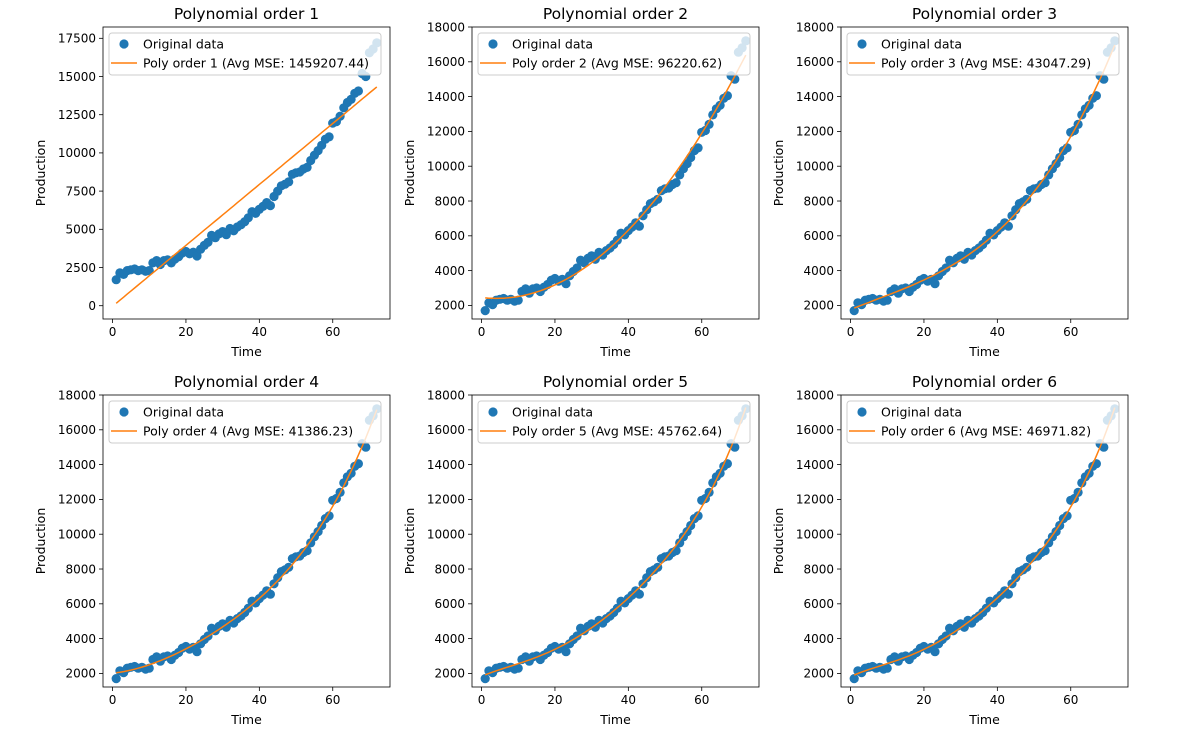 Image resolution: width=1184 pixels, height=731 pixels. Describe the element at coordinates (615, 14) in the screenshot. I see `chart-title: Polynomial order 2` at that location.